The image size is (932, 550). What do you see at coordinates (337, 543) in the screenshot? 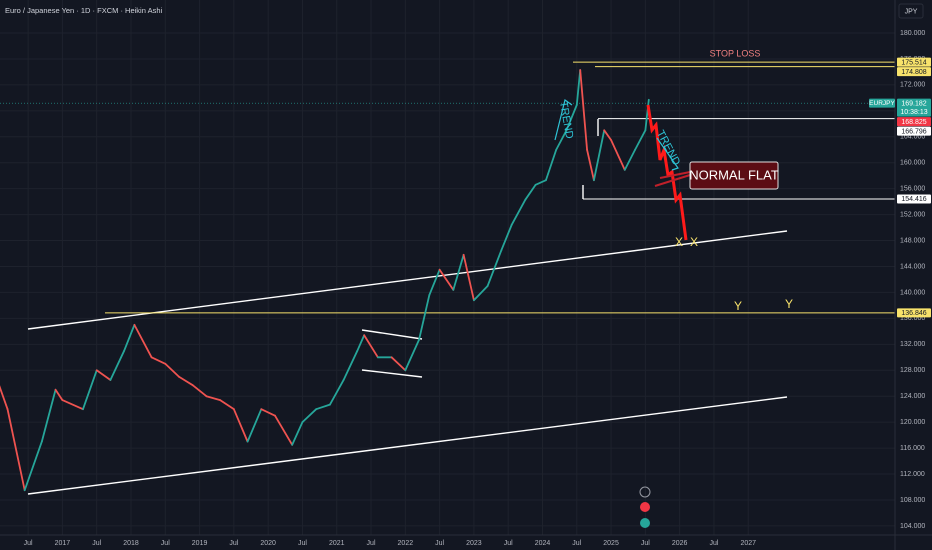
I see `x-tick-label: 2021` at bounding box center [337, 543].